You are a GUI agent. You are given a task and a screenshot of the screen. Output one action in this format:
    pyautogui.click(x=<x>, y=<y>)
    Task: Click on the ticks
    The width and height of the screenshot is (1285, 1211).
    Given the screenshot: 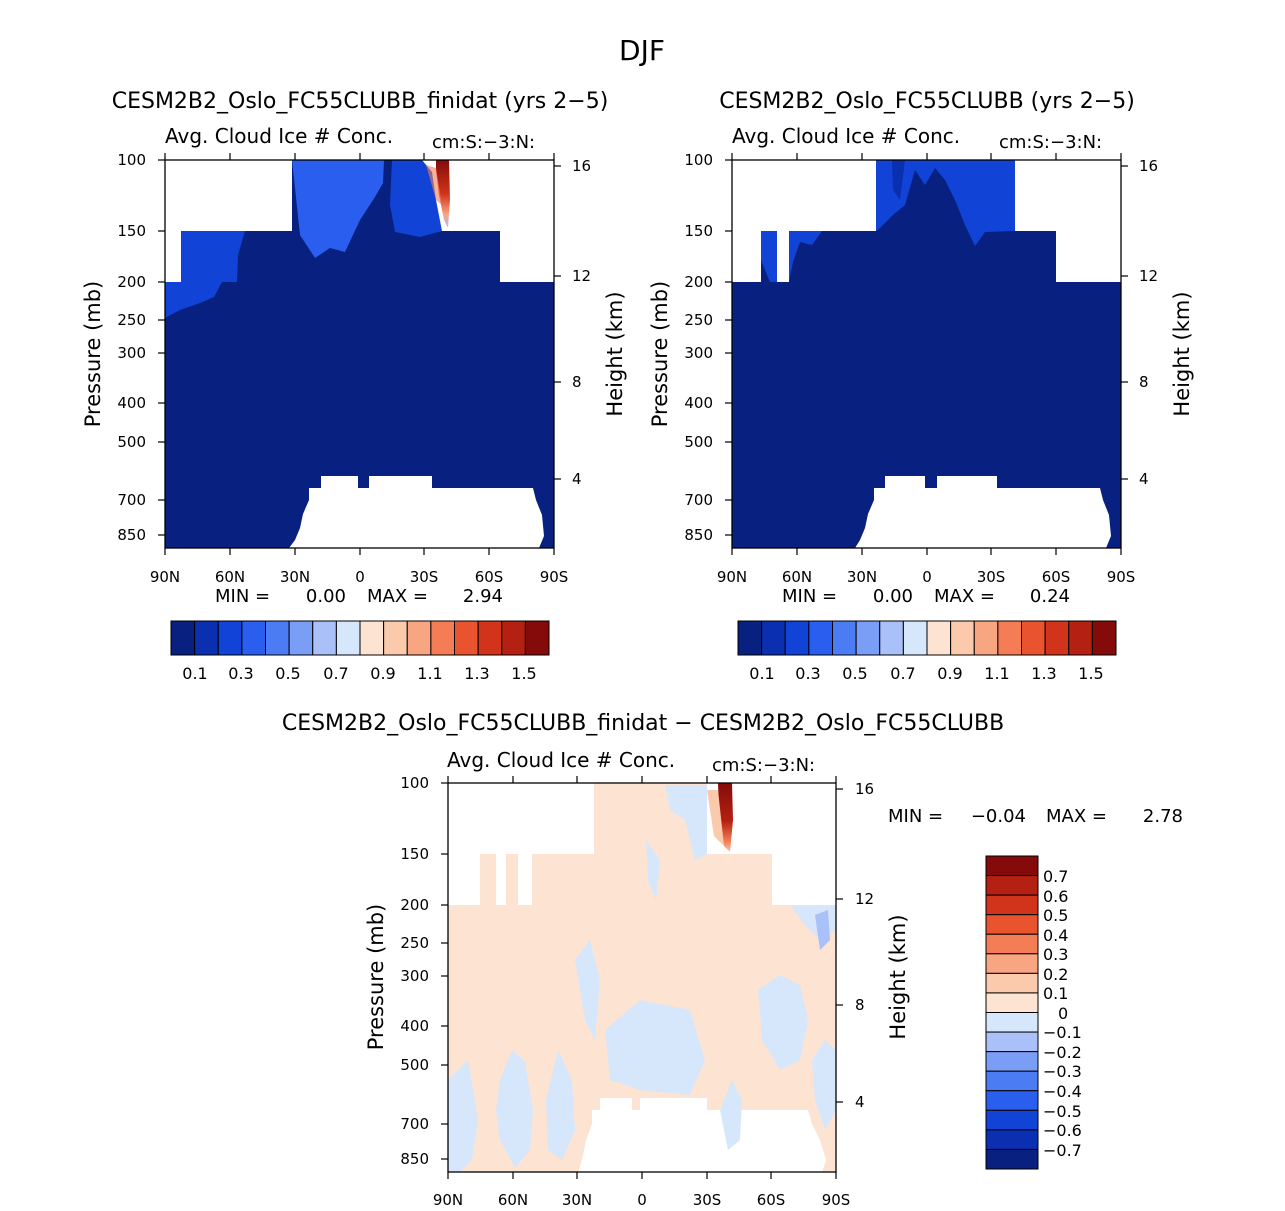 What is the action you would take?
    pyautogui.click(x=359, y=354)
    